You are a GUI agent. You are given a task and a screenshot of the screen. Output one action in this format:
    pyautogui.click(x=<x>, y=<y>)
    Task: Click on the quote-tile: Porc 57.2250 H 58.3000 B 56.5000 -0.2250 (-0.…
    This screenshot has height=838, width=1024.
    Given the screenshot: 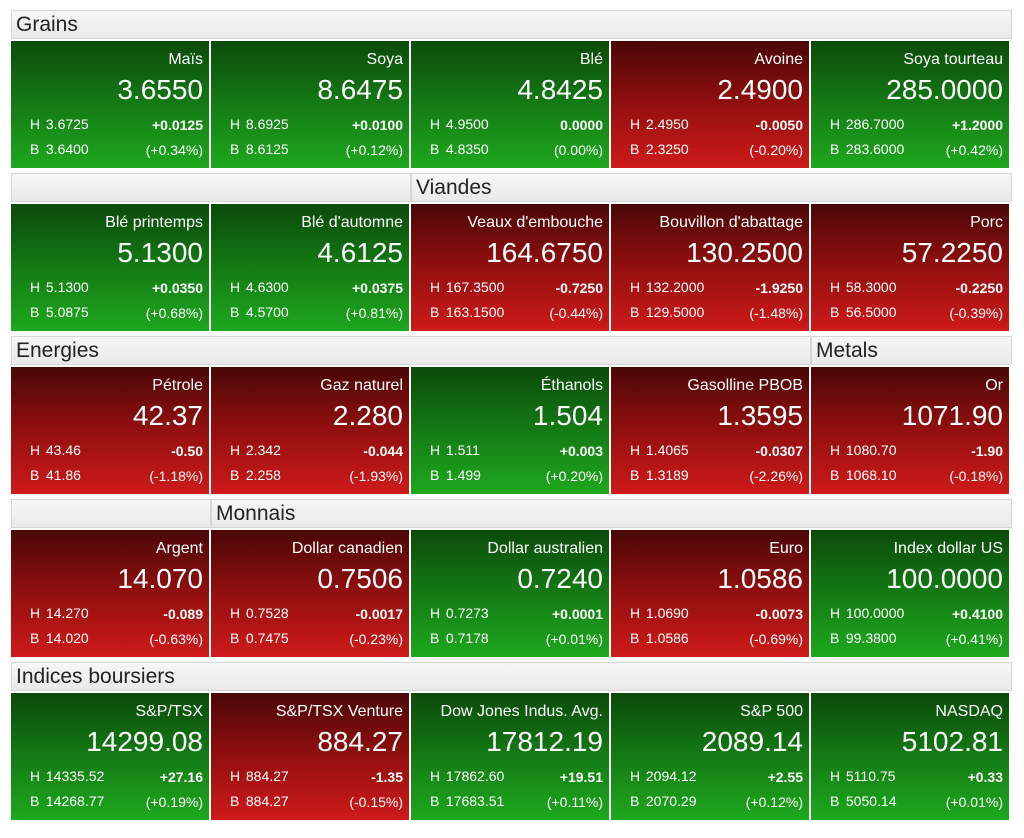 What is the action you would take?
    pyautogui.click(x=910, y=267)
    